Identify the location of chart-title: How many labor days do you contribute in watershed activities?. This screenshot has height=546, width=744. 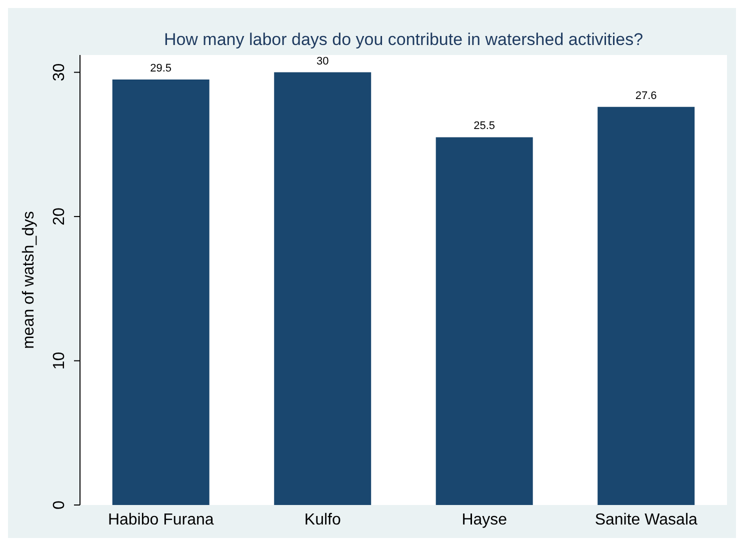
(403, 40).